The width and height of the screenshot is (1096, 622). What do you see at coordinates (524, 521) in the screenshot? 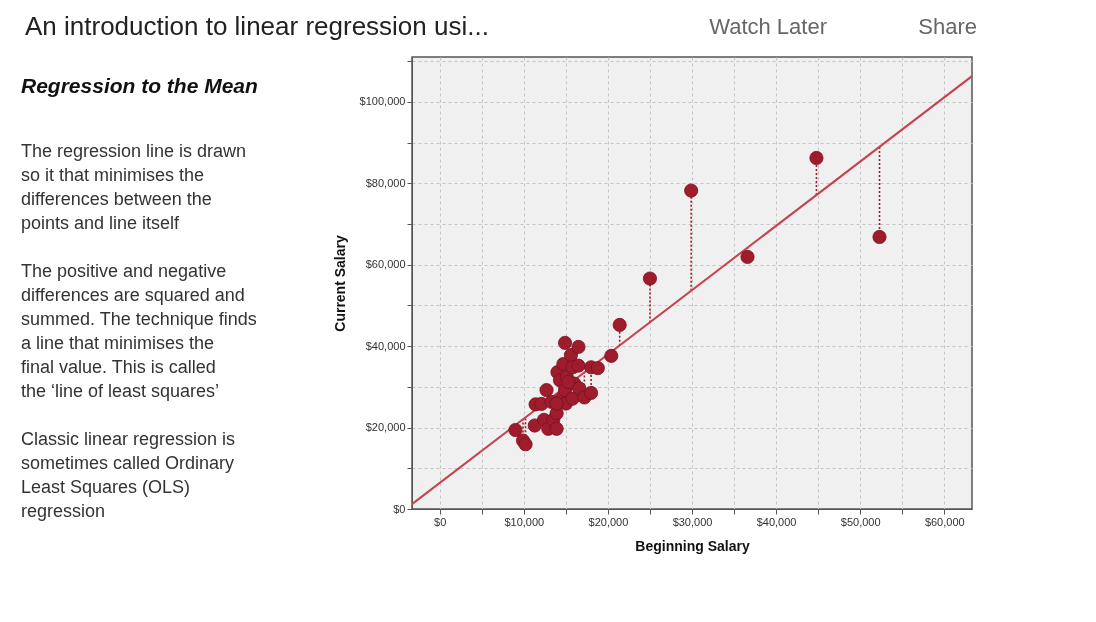
I see `x-tick-label: $10,000` at bounding box center [524, 521].